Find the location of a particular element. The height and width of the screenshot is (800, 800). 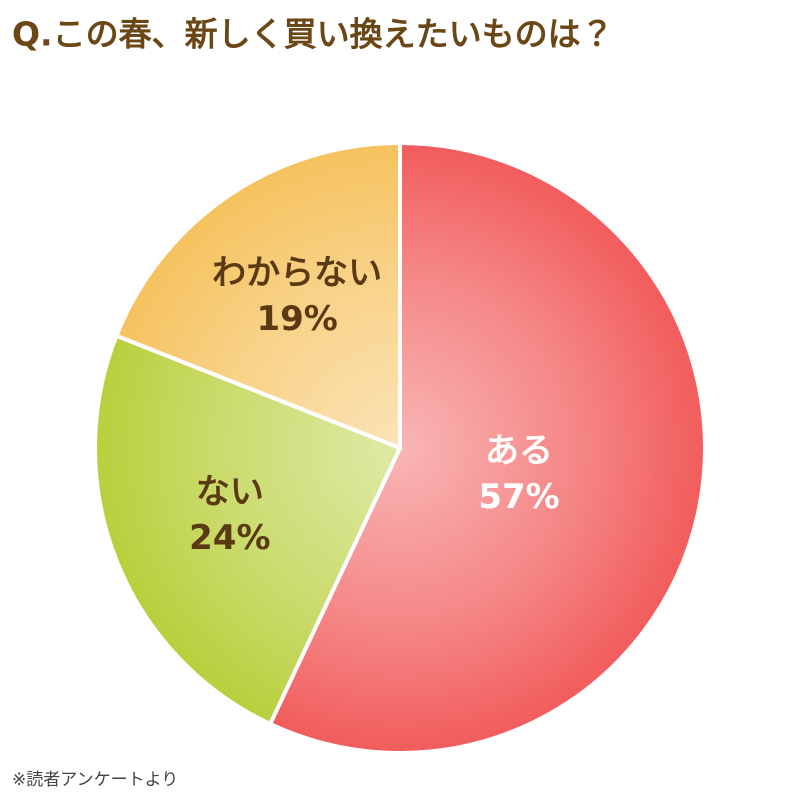

slice-value-label: 19% is located at coordinates (296, 319).